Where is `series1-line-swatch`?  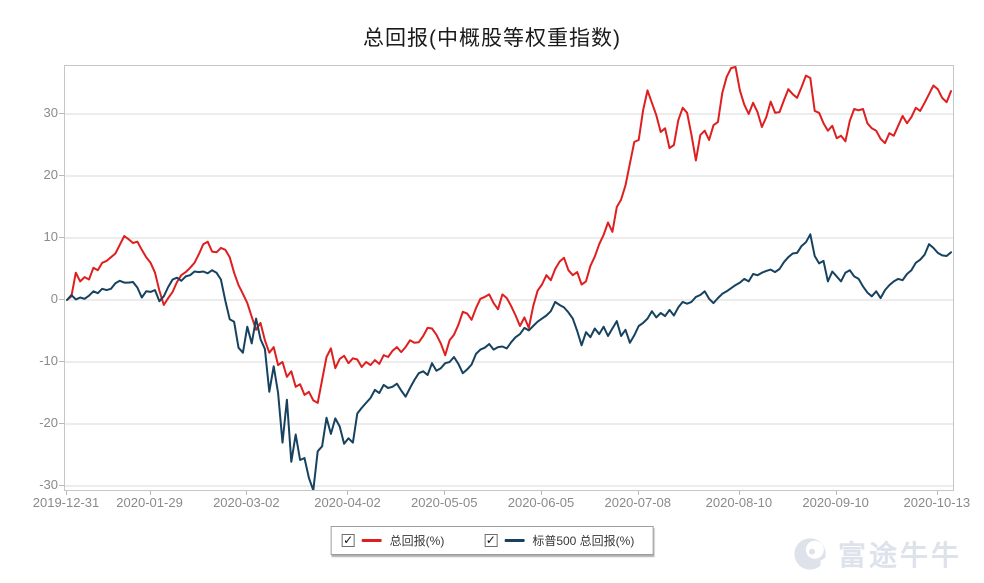
series1-line-swatch is located at coordinates (371, 540).